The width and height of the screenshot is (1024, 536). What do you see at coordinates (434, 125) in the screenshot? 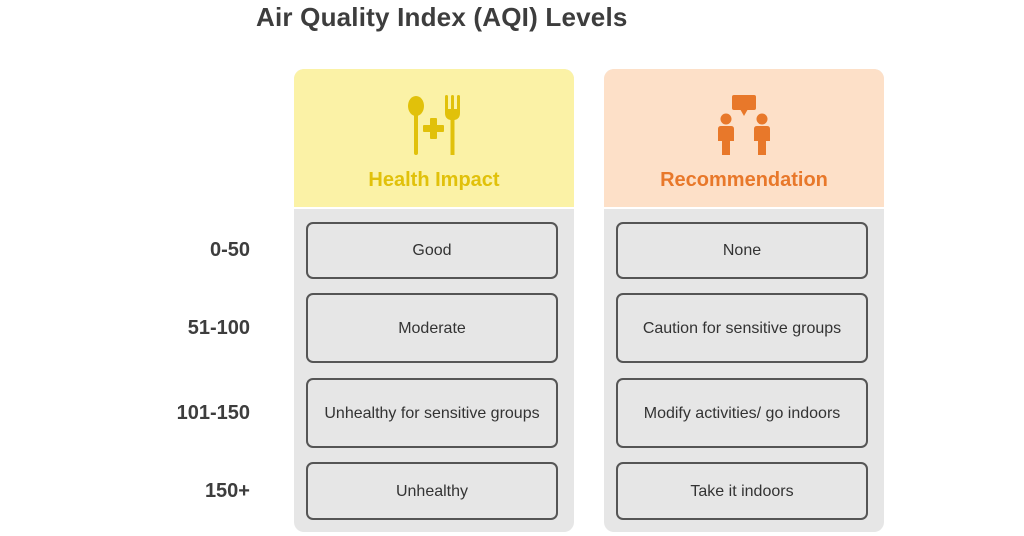
I see `food-health-icon` at bounding box center [434, 125].